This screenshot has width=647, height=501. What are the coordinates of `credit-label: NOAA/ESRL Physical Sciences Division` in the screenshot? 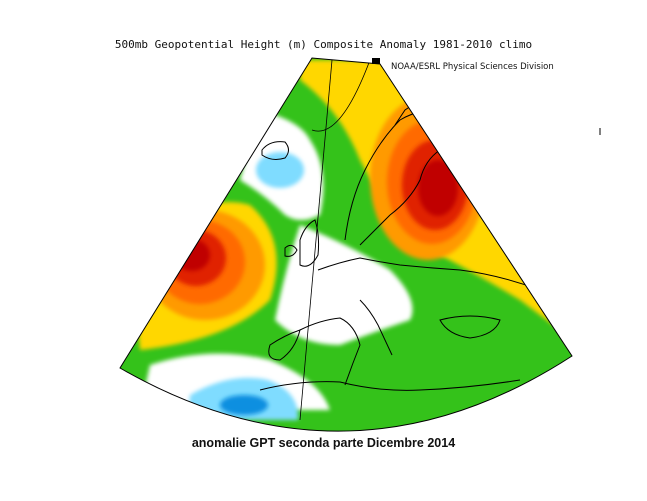 It's located at (472, 67).